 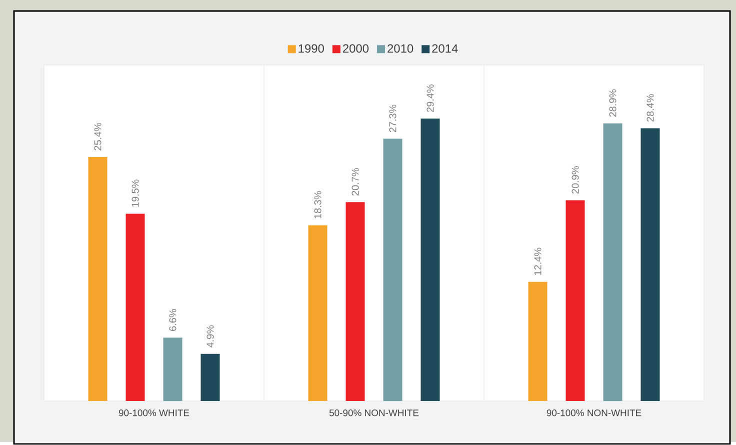 I want to click on x-tick-label: 90-100% WHITE, so click(x=154, y=413).